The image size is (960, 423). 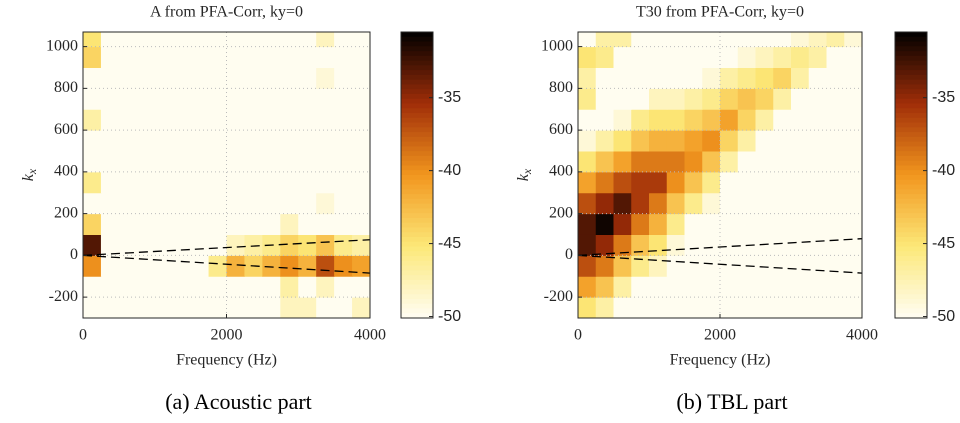 I want to click on colorbar-tick-label: -35, so click(x=449, y=97).